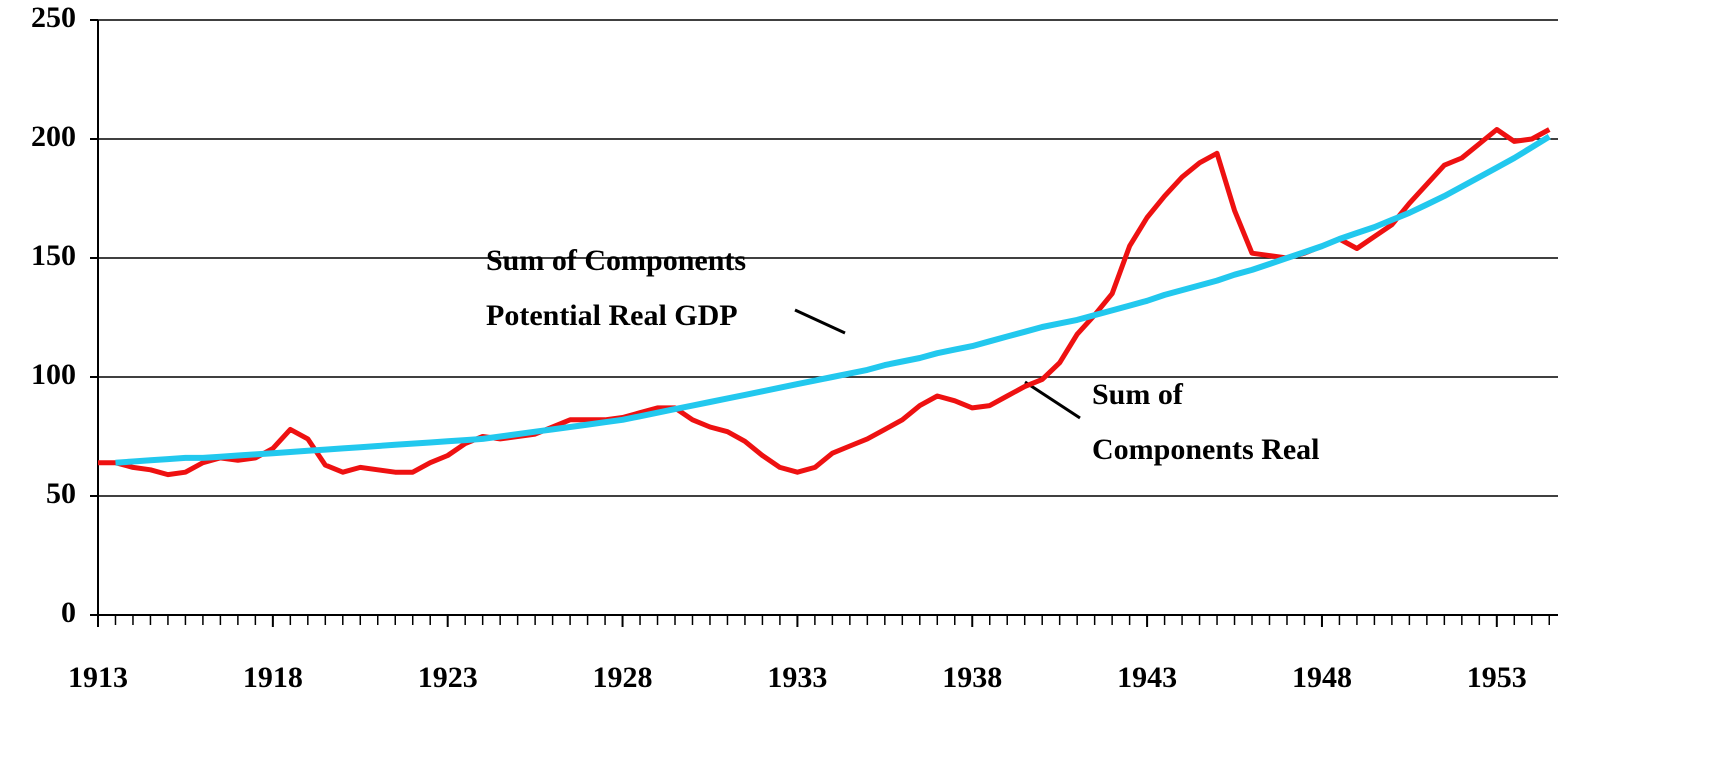 The height and width of the screenshot is (766, 1735). What do you see at coordinates (1138, 394) in the screenshot?
I see `annotation: Sum of` at bounding box center [1138, 394].